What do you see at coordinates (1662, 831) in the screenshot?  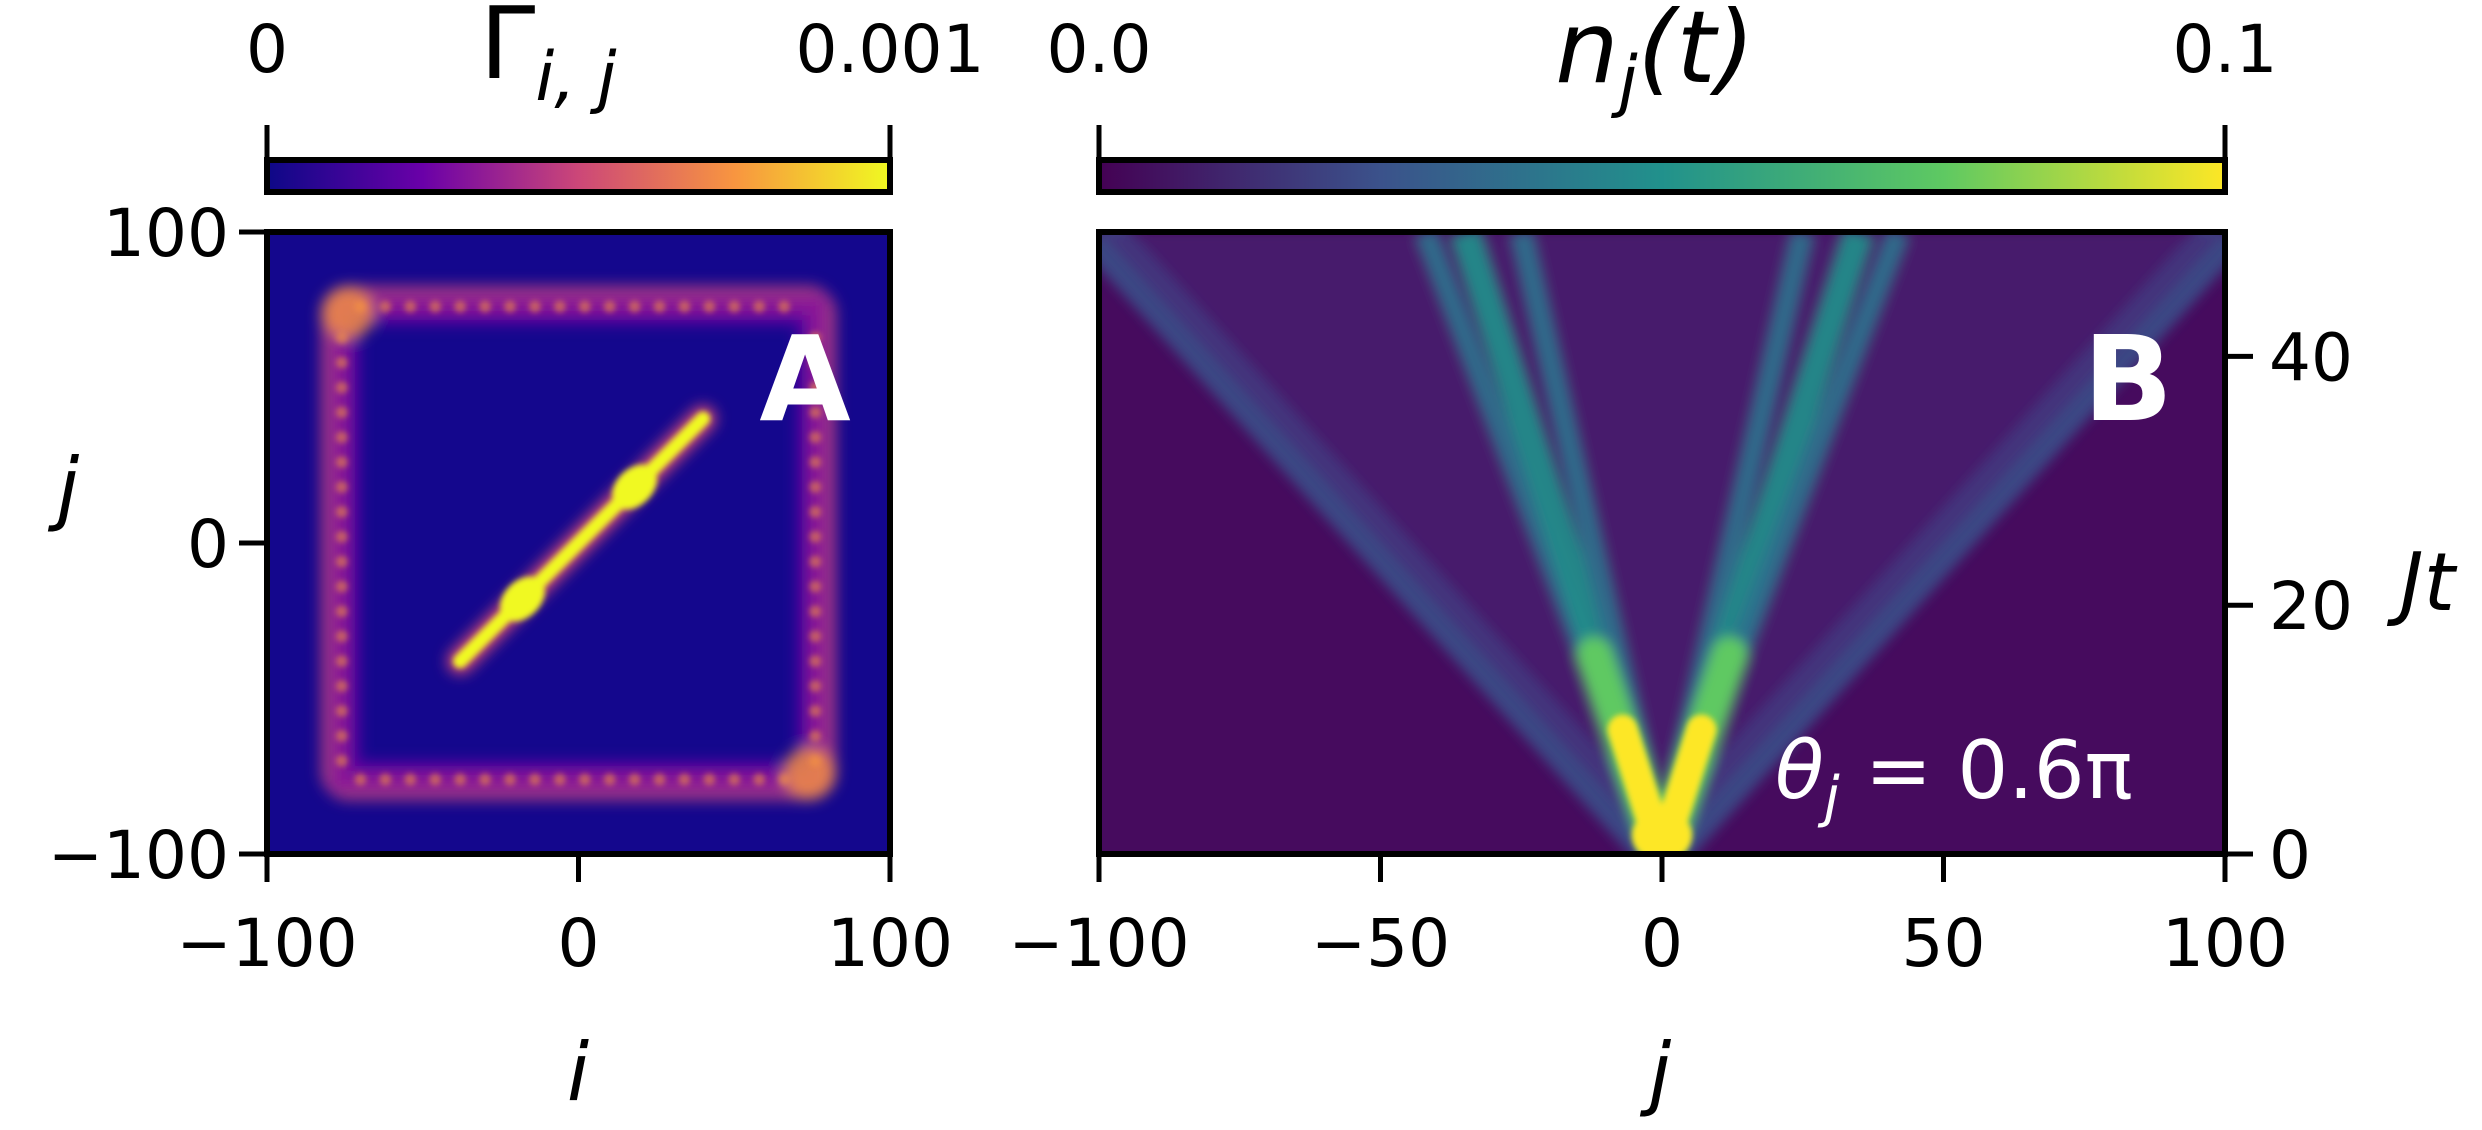 I see `origin-spot` at bounding box center [1662, 831].